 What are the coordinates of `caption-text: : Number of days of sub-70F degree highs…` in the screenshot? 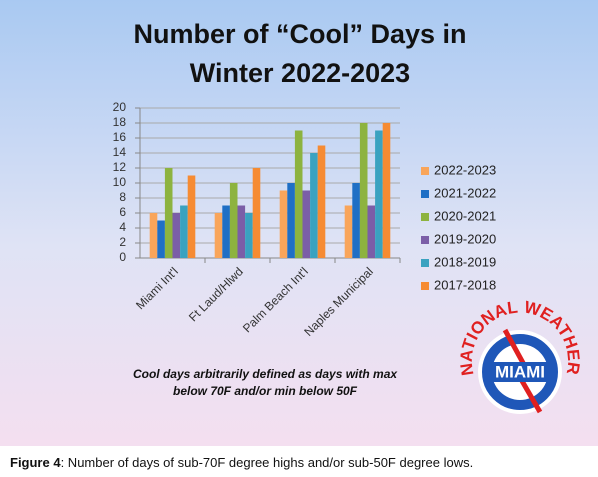 It's located at (267, 462).